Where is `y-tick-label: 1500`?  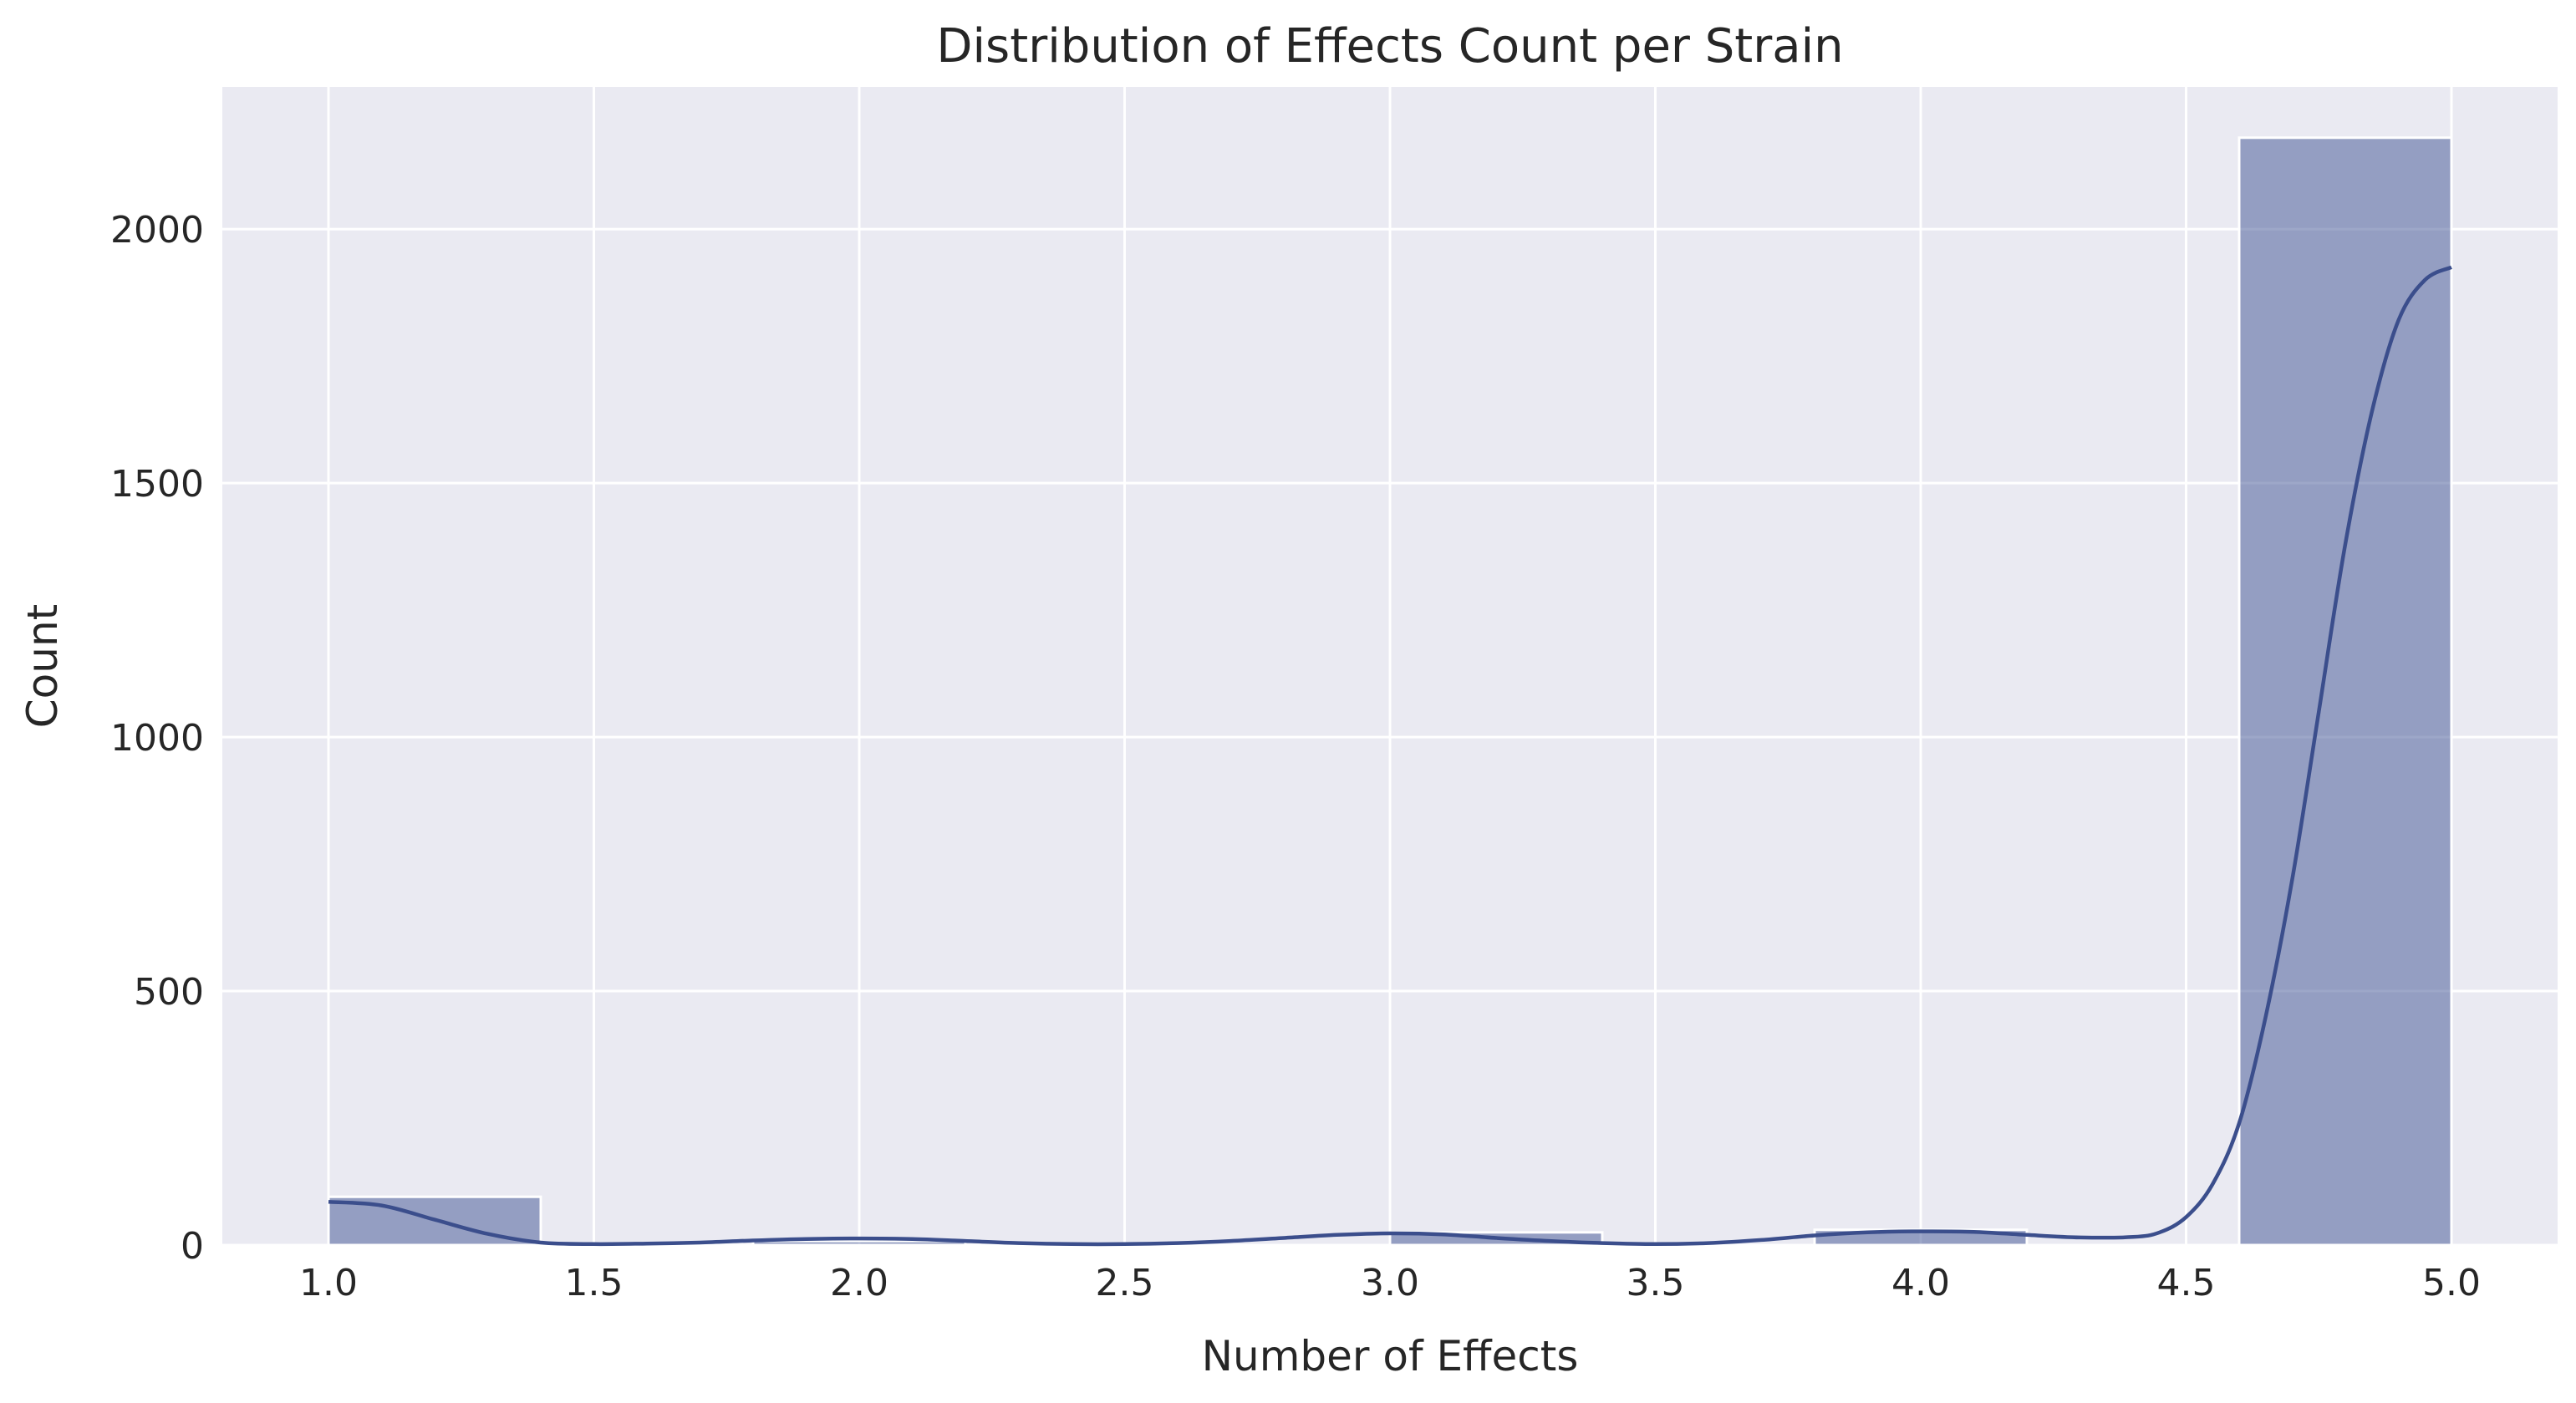 y-tick-label: 1500 is located at coordinates (157, 484).